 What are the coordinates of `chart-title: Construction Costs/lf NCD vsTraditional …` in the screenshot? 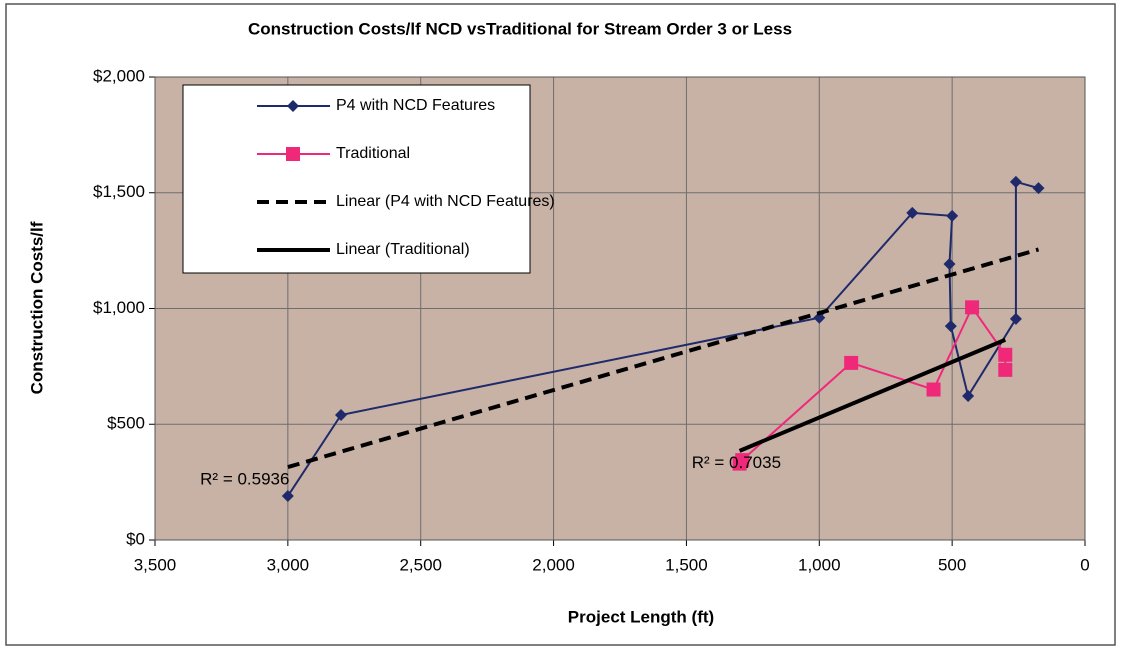 It's located at (520, 28).